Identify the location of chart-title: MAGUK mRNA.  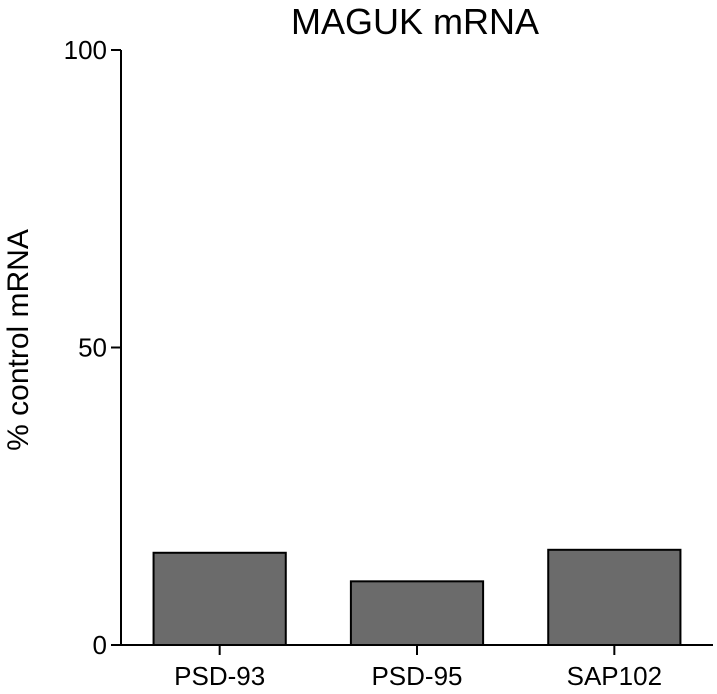
(415, 21).